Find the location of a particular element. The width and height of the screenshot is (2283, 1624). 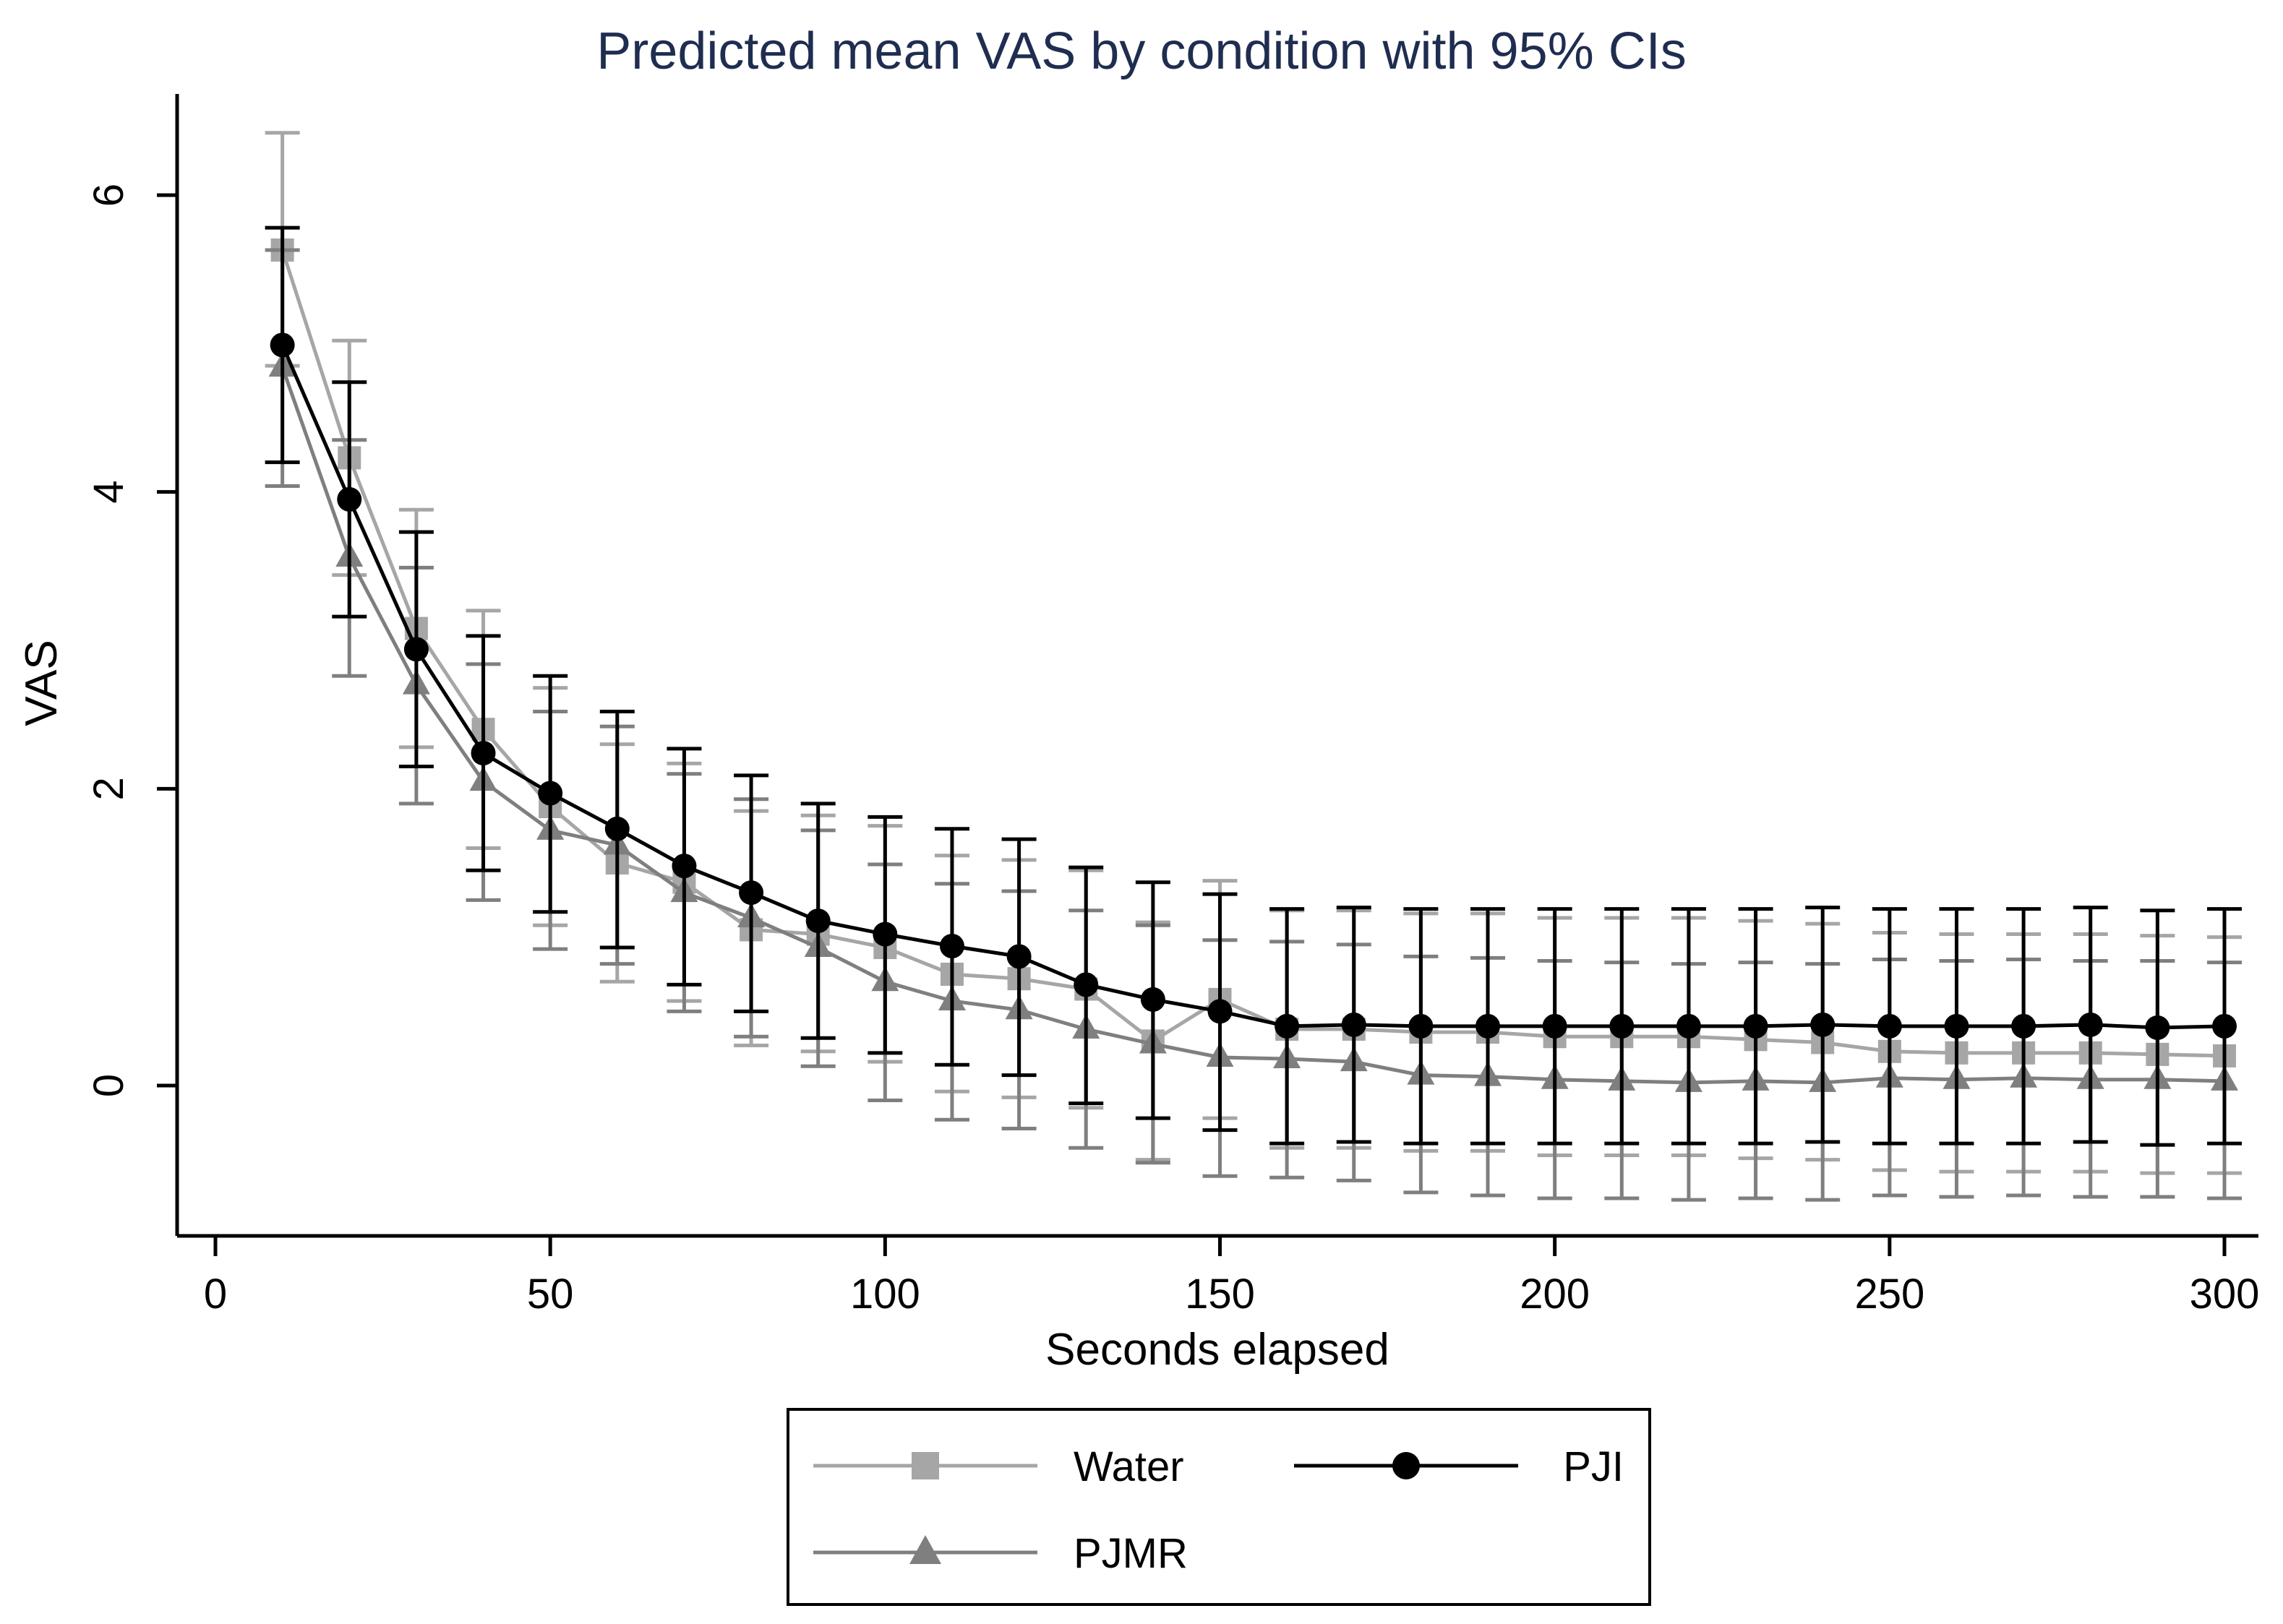

legend-item-pjmr: PJMR is located at coordinates (1000, 1553).